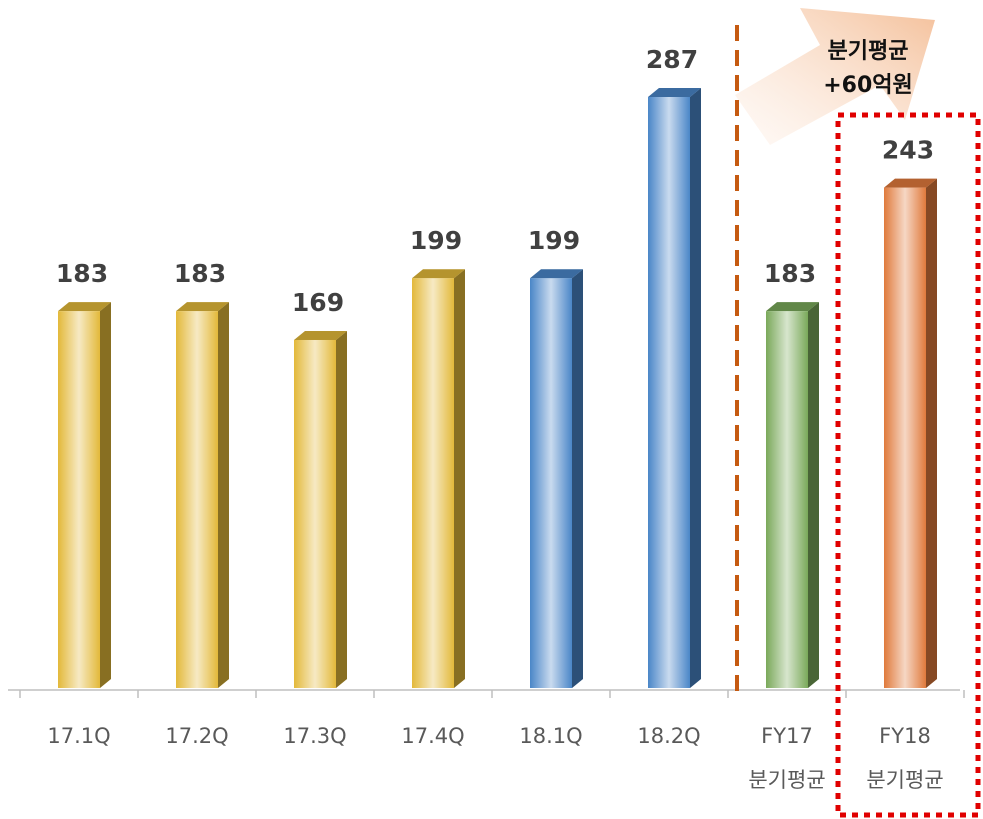  What do you see at coordinates (787, 736) in the screenshot?
I see `x-tick-label: FY17` at bounding box center [787, 736].